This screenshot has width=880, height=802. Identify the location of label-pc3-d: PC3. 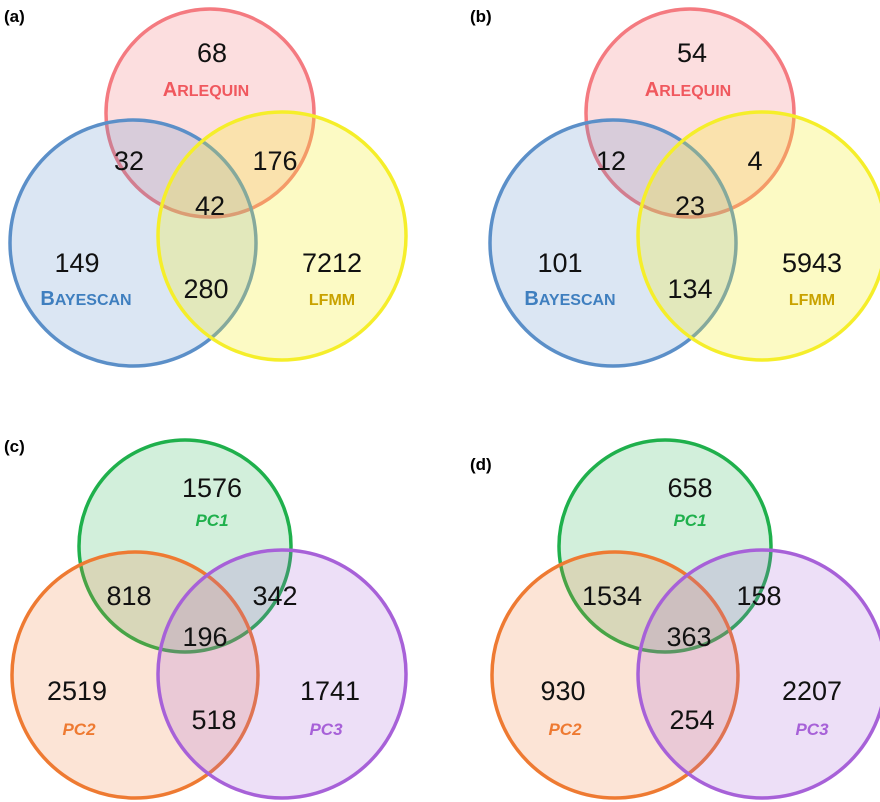
(812, 729).